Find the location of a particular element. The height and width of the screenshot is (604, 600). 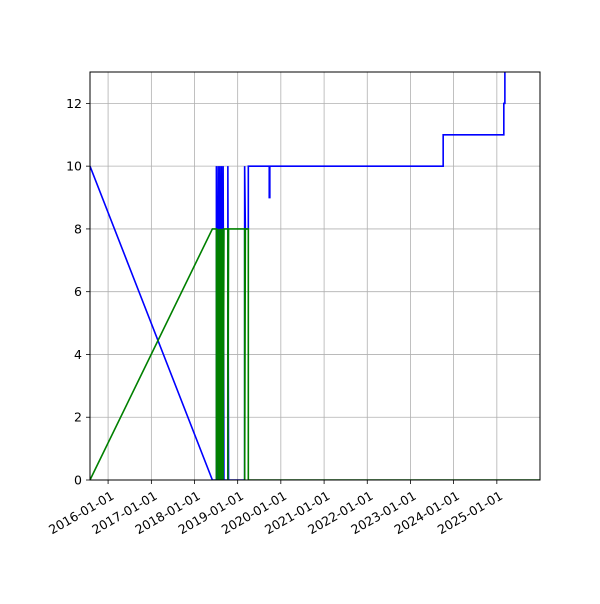

y-tick-label: 10 is located at coordinates (74, 166).